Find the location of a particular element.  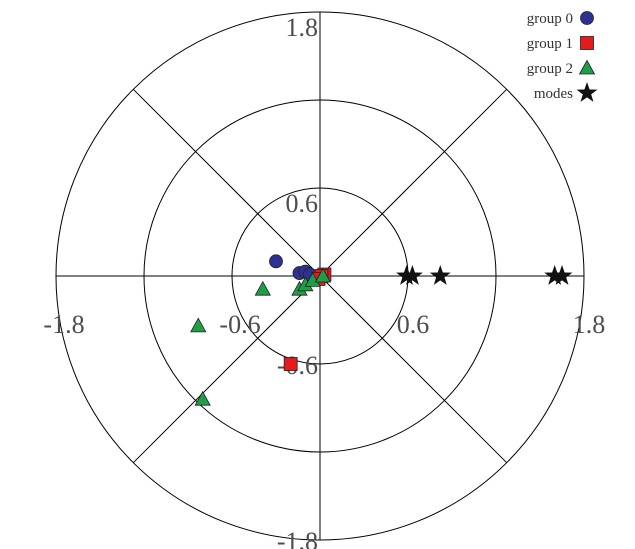

tick-label-bottom-outer: -1.8 is located at coordinates (297, 538).